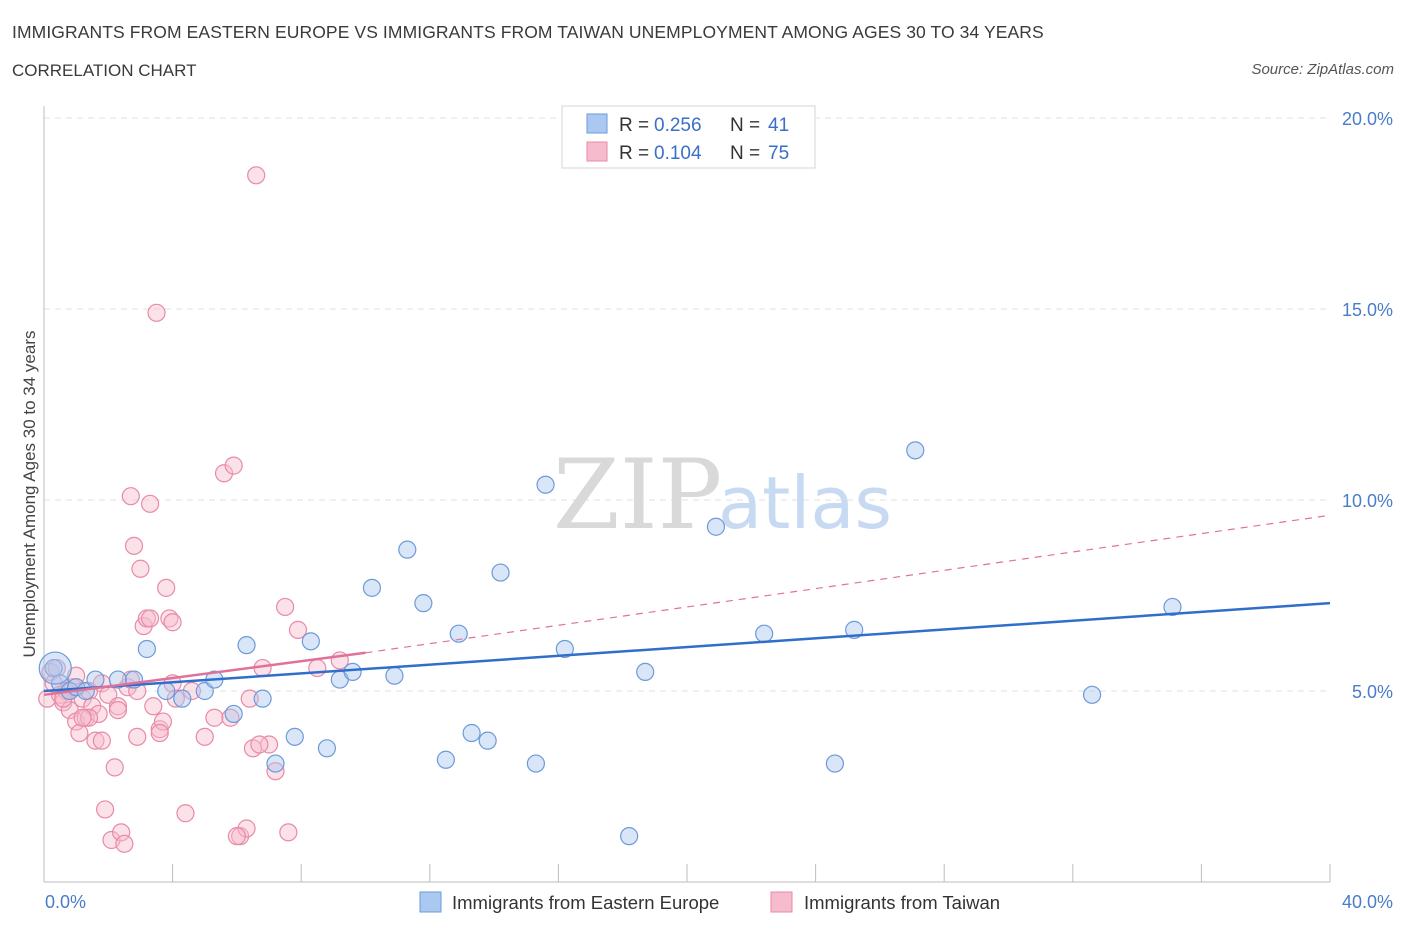  What do you see at coordinates (688, 137) in the screenshot?
I see `stats-legend: R = 0.256 N = 41 R = 0.104 N = 75` at bounding box center [688, 137].